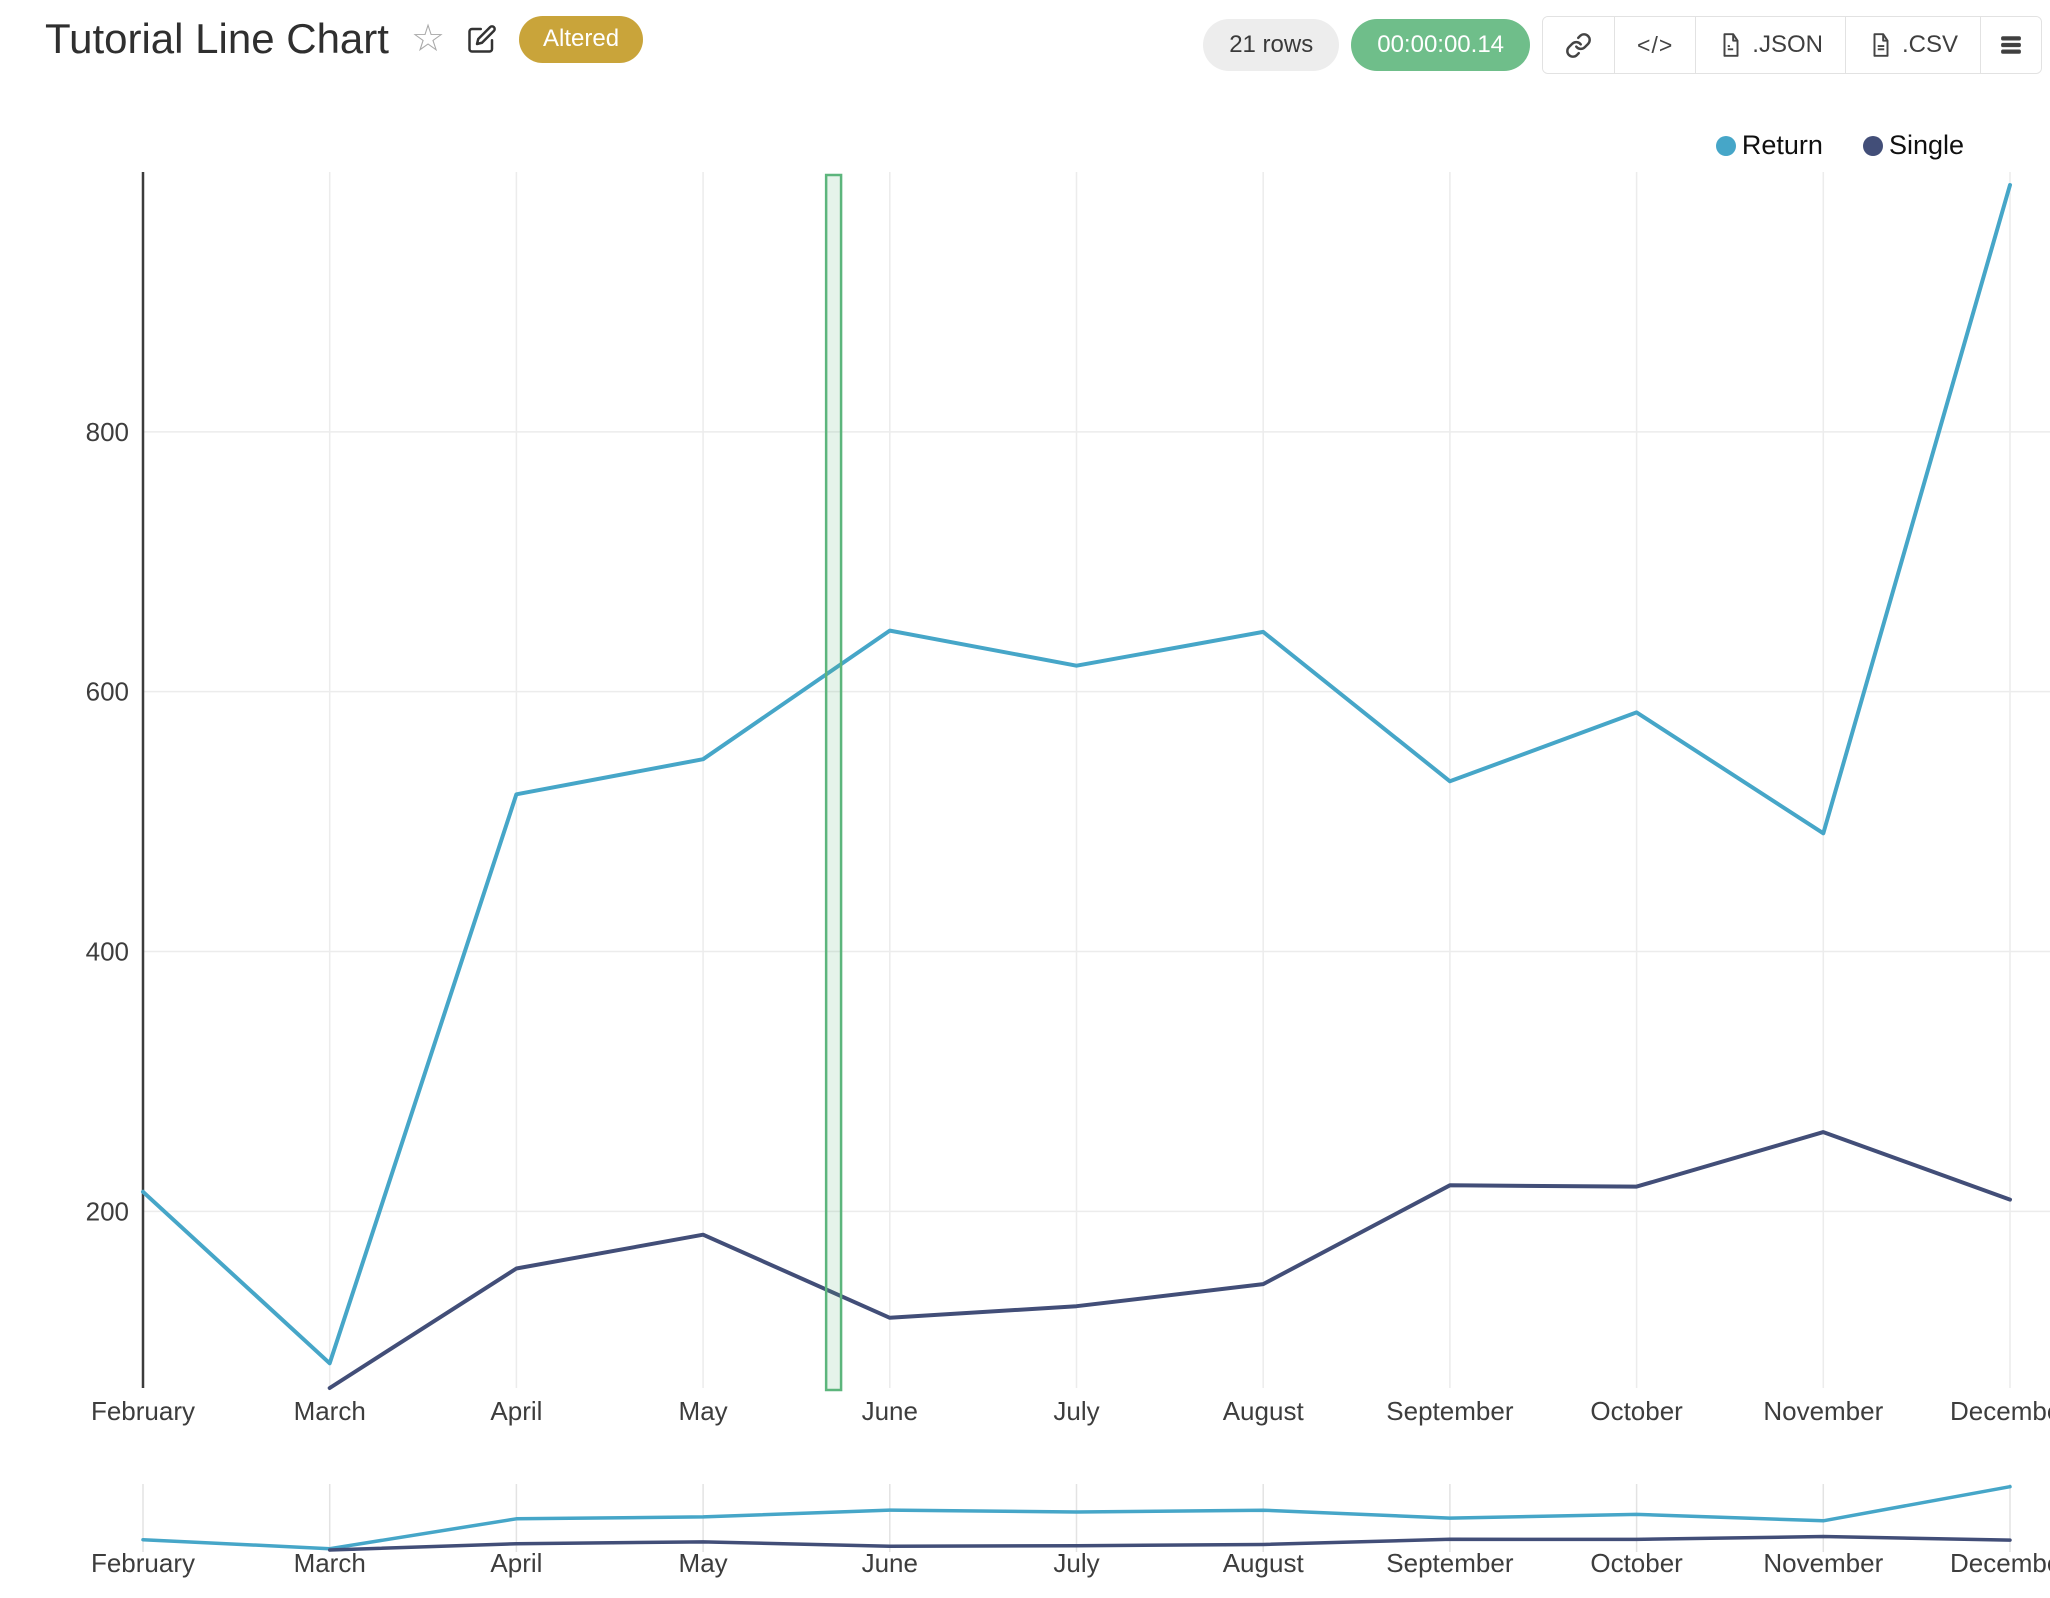  What do you see at coordinates (1872, 145) in the screenshot?
I see `legend-dot-single` at bounding box center [1872, 145].